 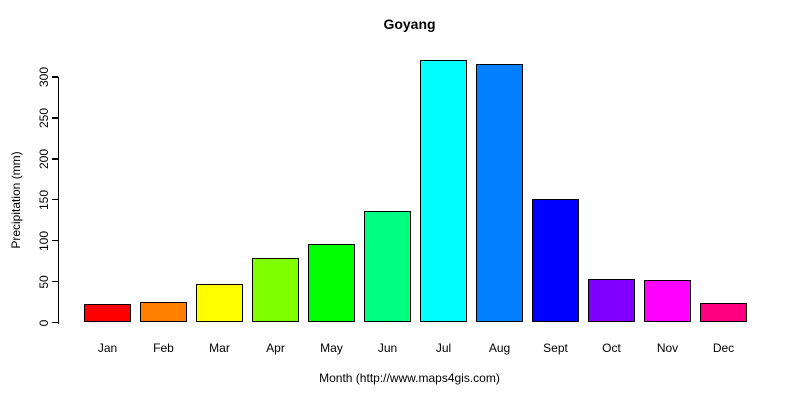 I want to click on x-tick-label-dec: Dec, so click(x=723, y=348).